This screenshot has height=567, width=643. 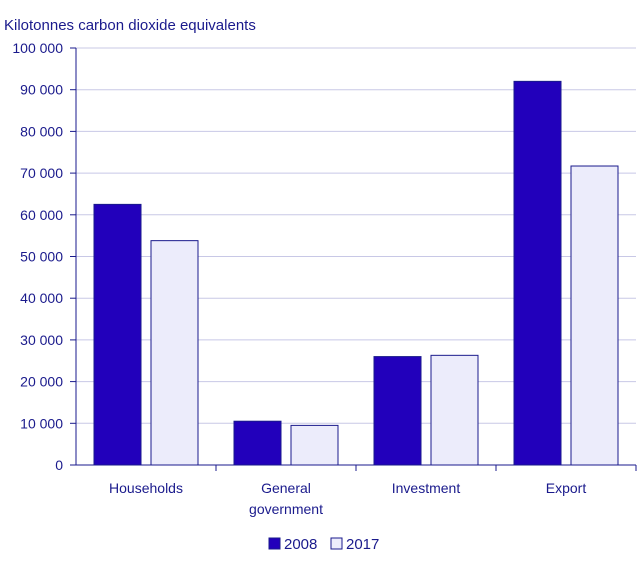 I want to click on legend-swatch-2008, so click(x=274, y=543).